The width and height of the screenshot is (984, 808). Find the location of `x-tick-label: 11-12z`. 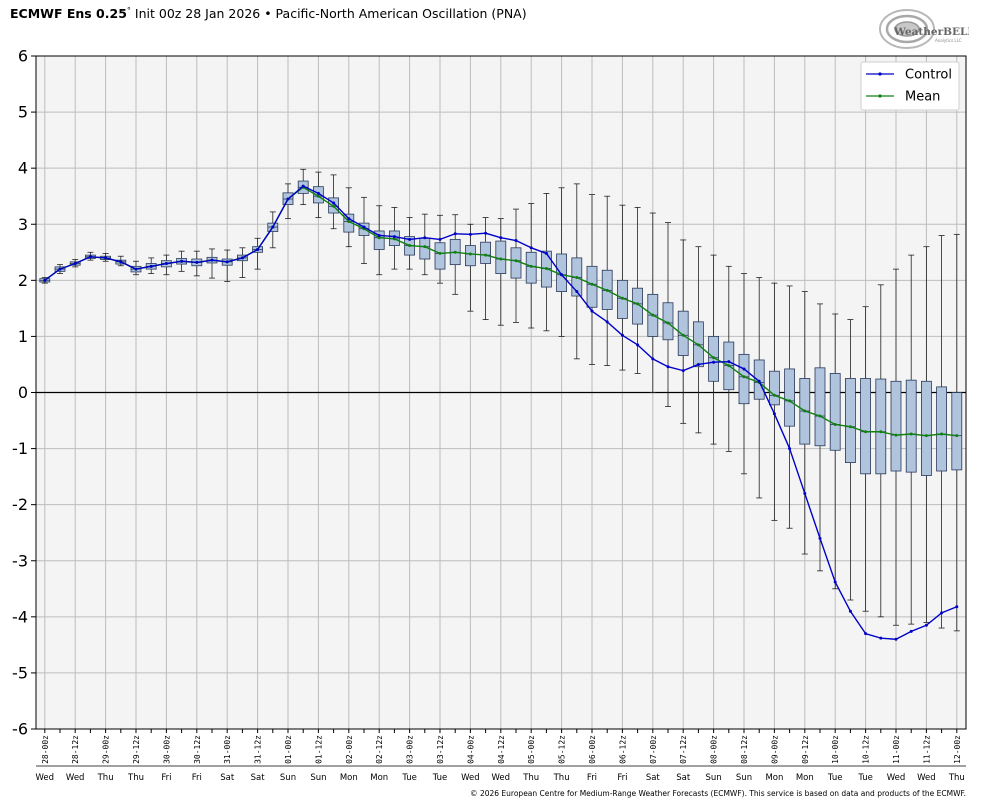

x-tick-label: 11-12z is located at coordinates (926, 749).